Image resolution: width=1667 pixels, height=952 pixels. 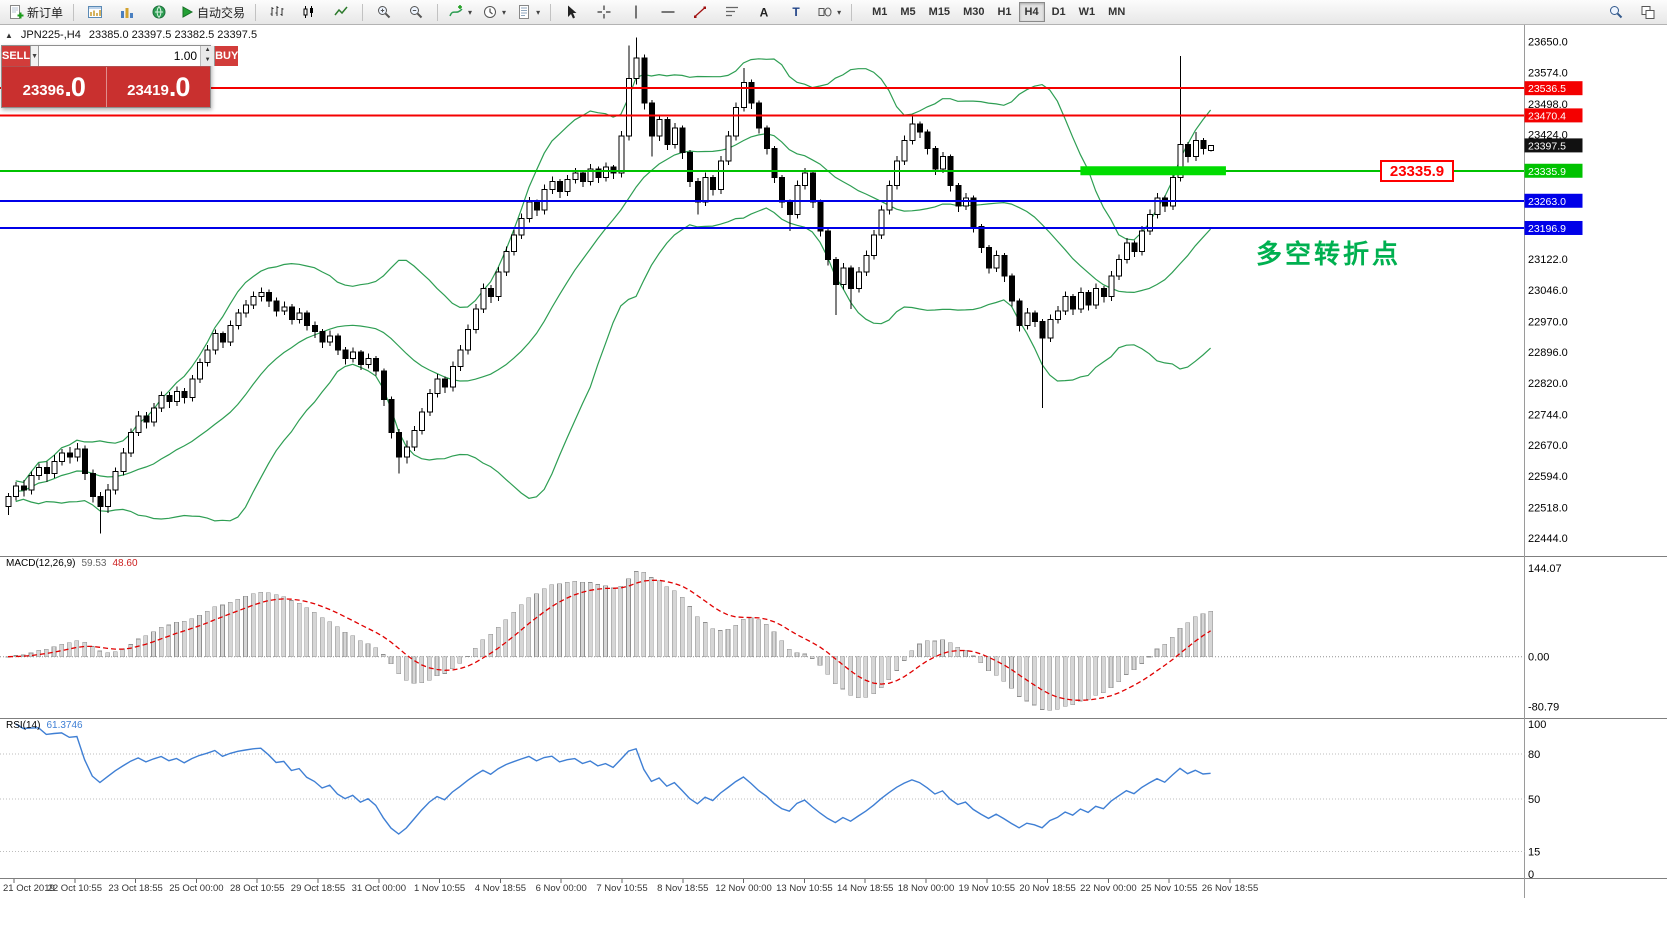 What do you see at coordinates (500, 888) in the screenshot?
I see `svg-text: 4 Nov 18:55` at bounding box center [500, 888].